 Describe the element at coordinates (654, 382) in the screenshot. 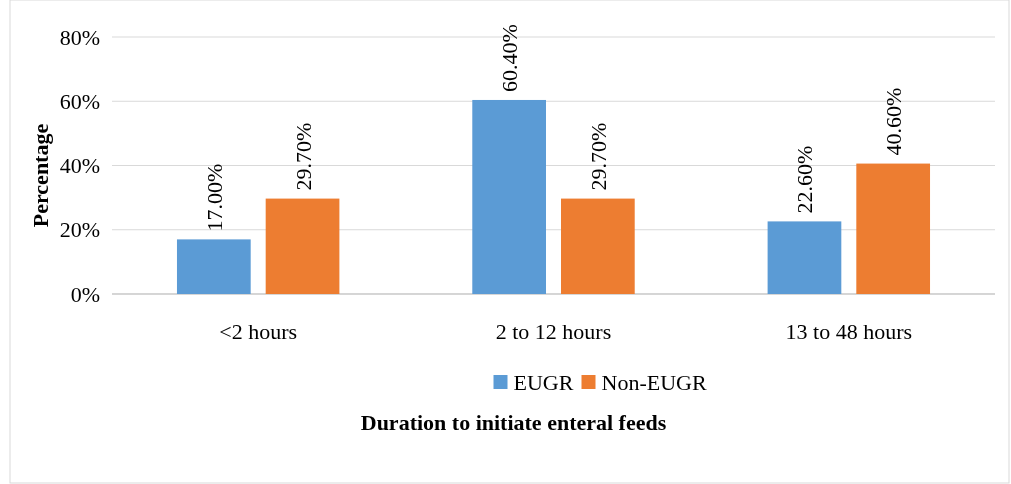

I see `legend-label: Non-EUGR` at that location.